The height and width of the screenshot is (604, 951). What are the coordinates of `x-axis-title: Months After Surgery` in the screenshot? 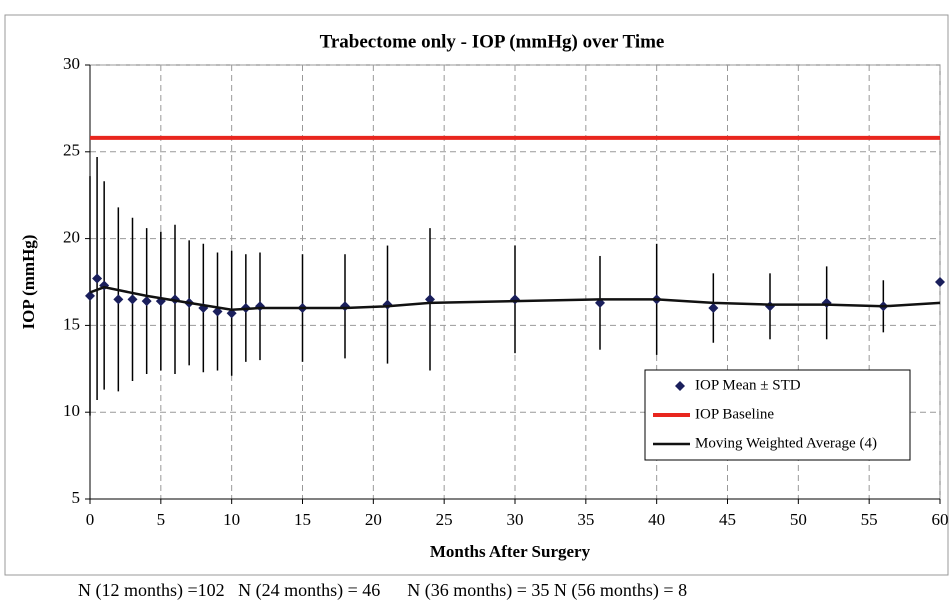 It's located at (510, 551).